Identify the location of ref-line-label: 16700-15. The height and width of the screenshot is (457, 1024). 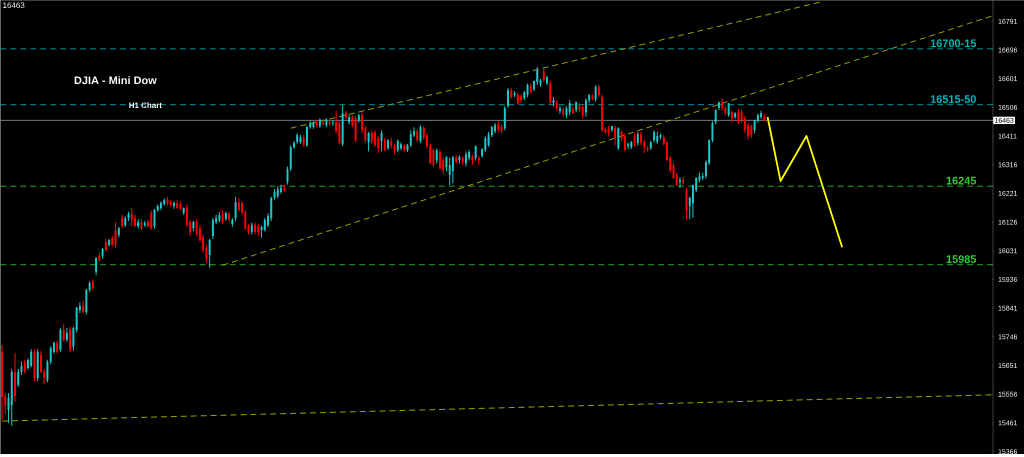
(953, 43).